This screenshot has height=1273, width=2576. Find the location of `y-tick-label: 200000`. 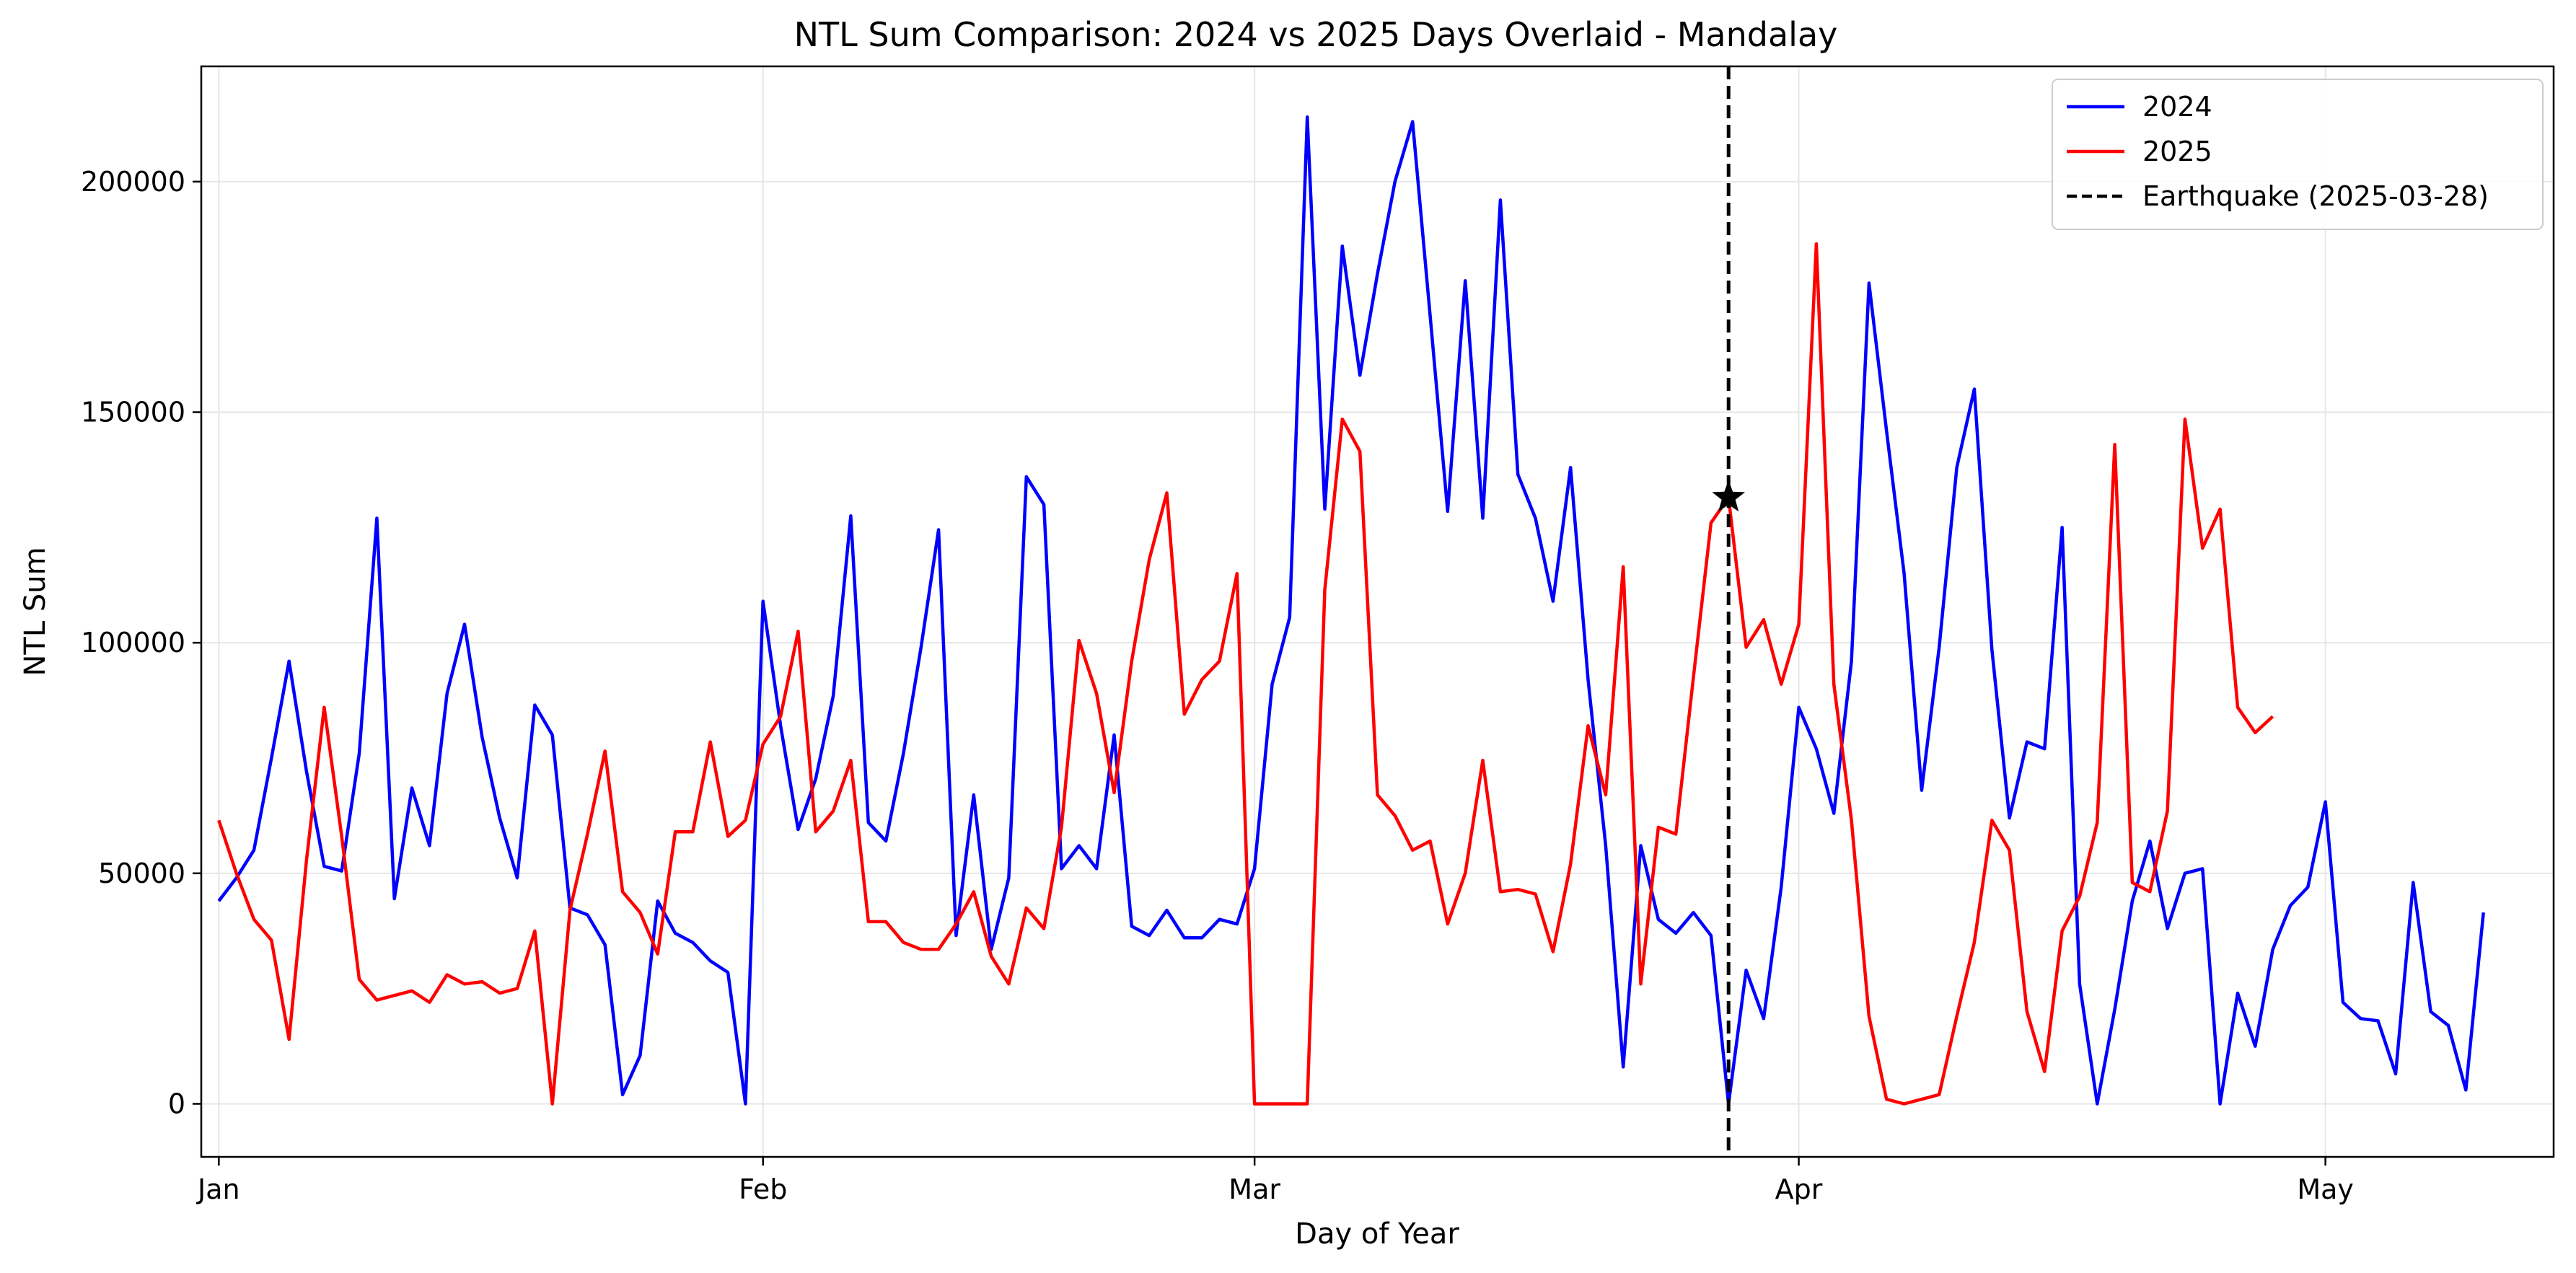

y-tick-label: 200000 is located at coordinates (133, 182).